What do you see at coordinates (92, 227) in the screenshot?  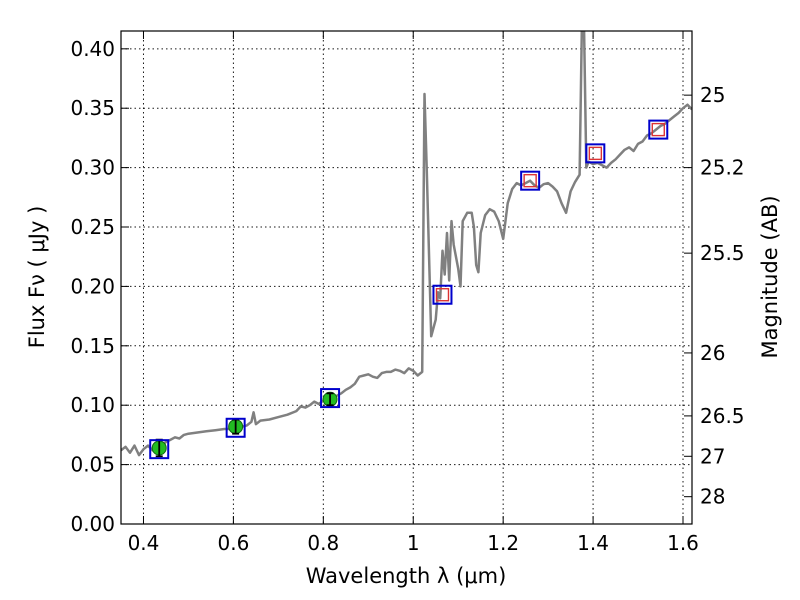 I see `y-tick-label: 0.25` at bounding box center [92, 227].